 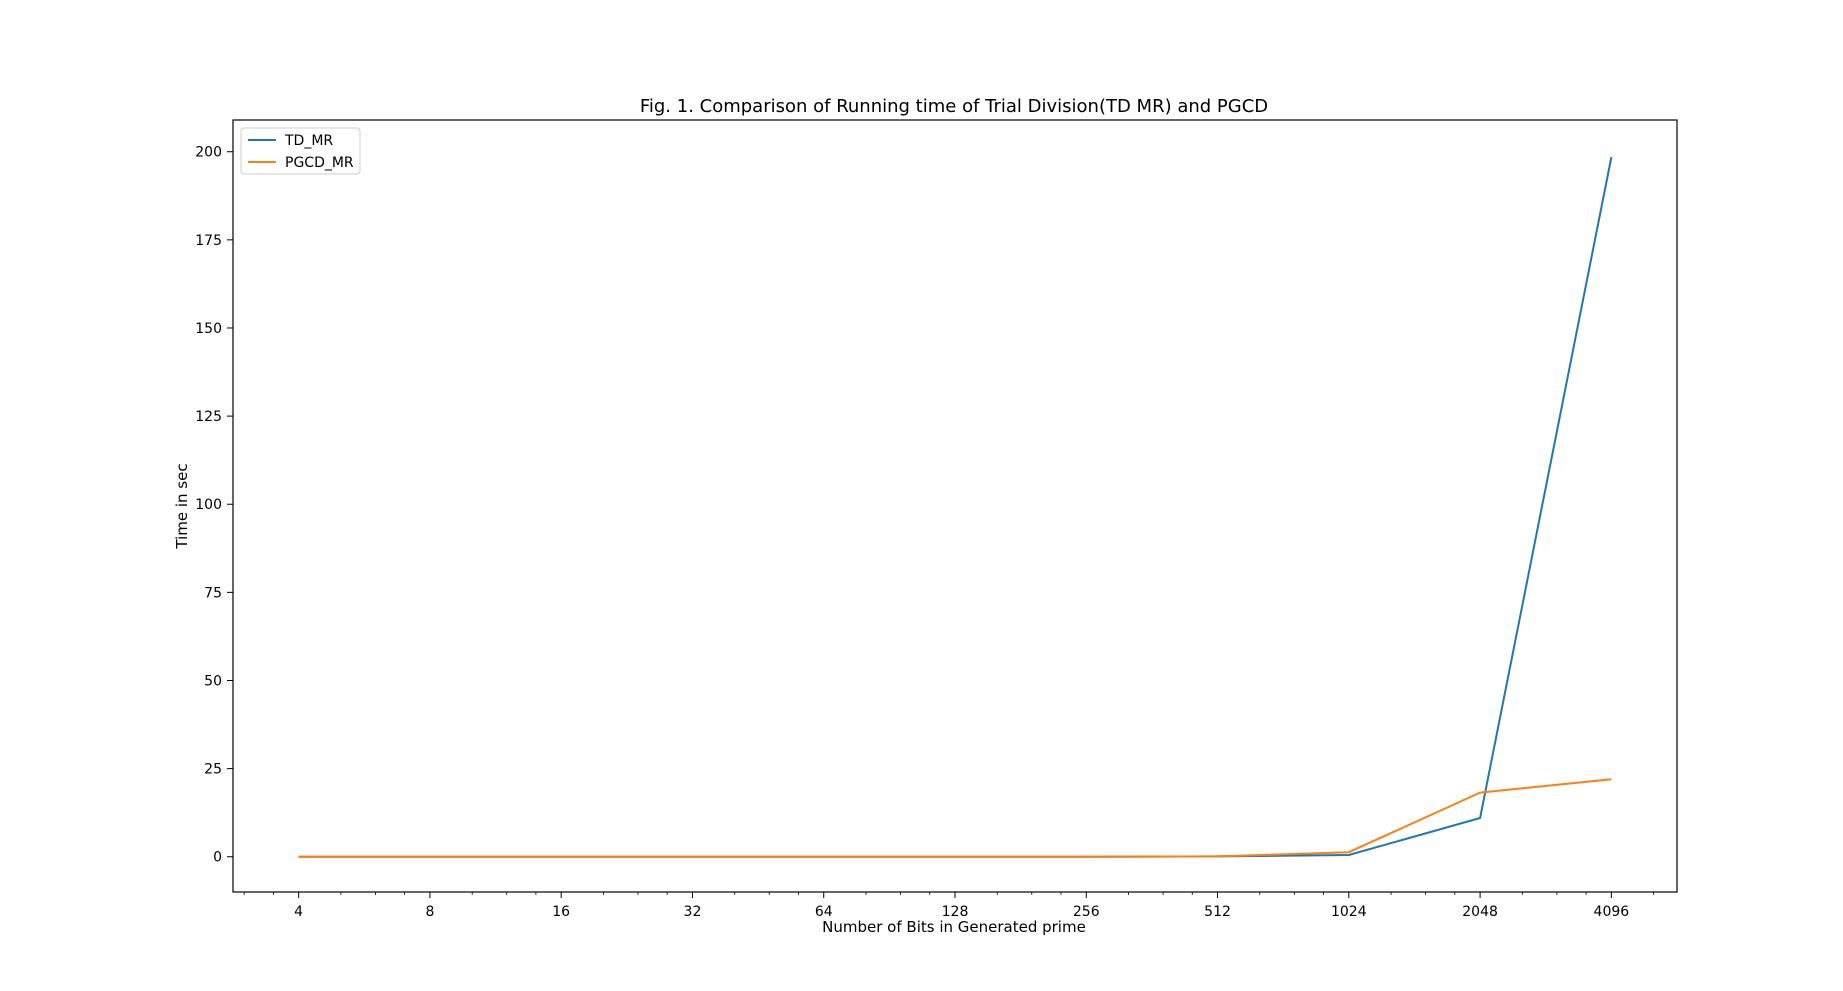 What do you see at coordinates (213, 593) in the screenshot?
I see `y-tick-label: 75` at bounding box center [213, 593].